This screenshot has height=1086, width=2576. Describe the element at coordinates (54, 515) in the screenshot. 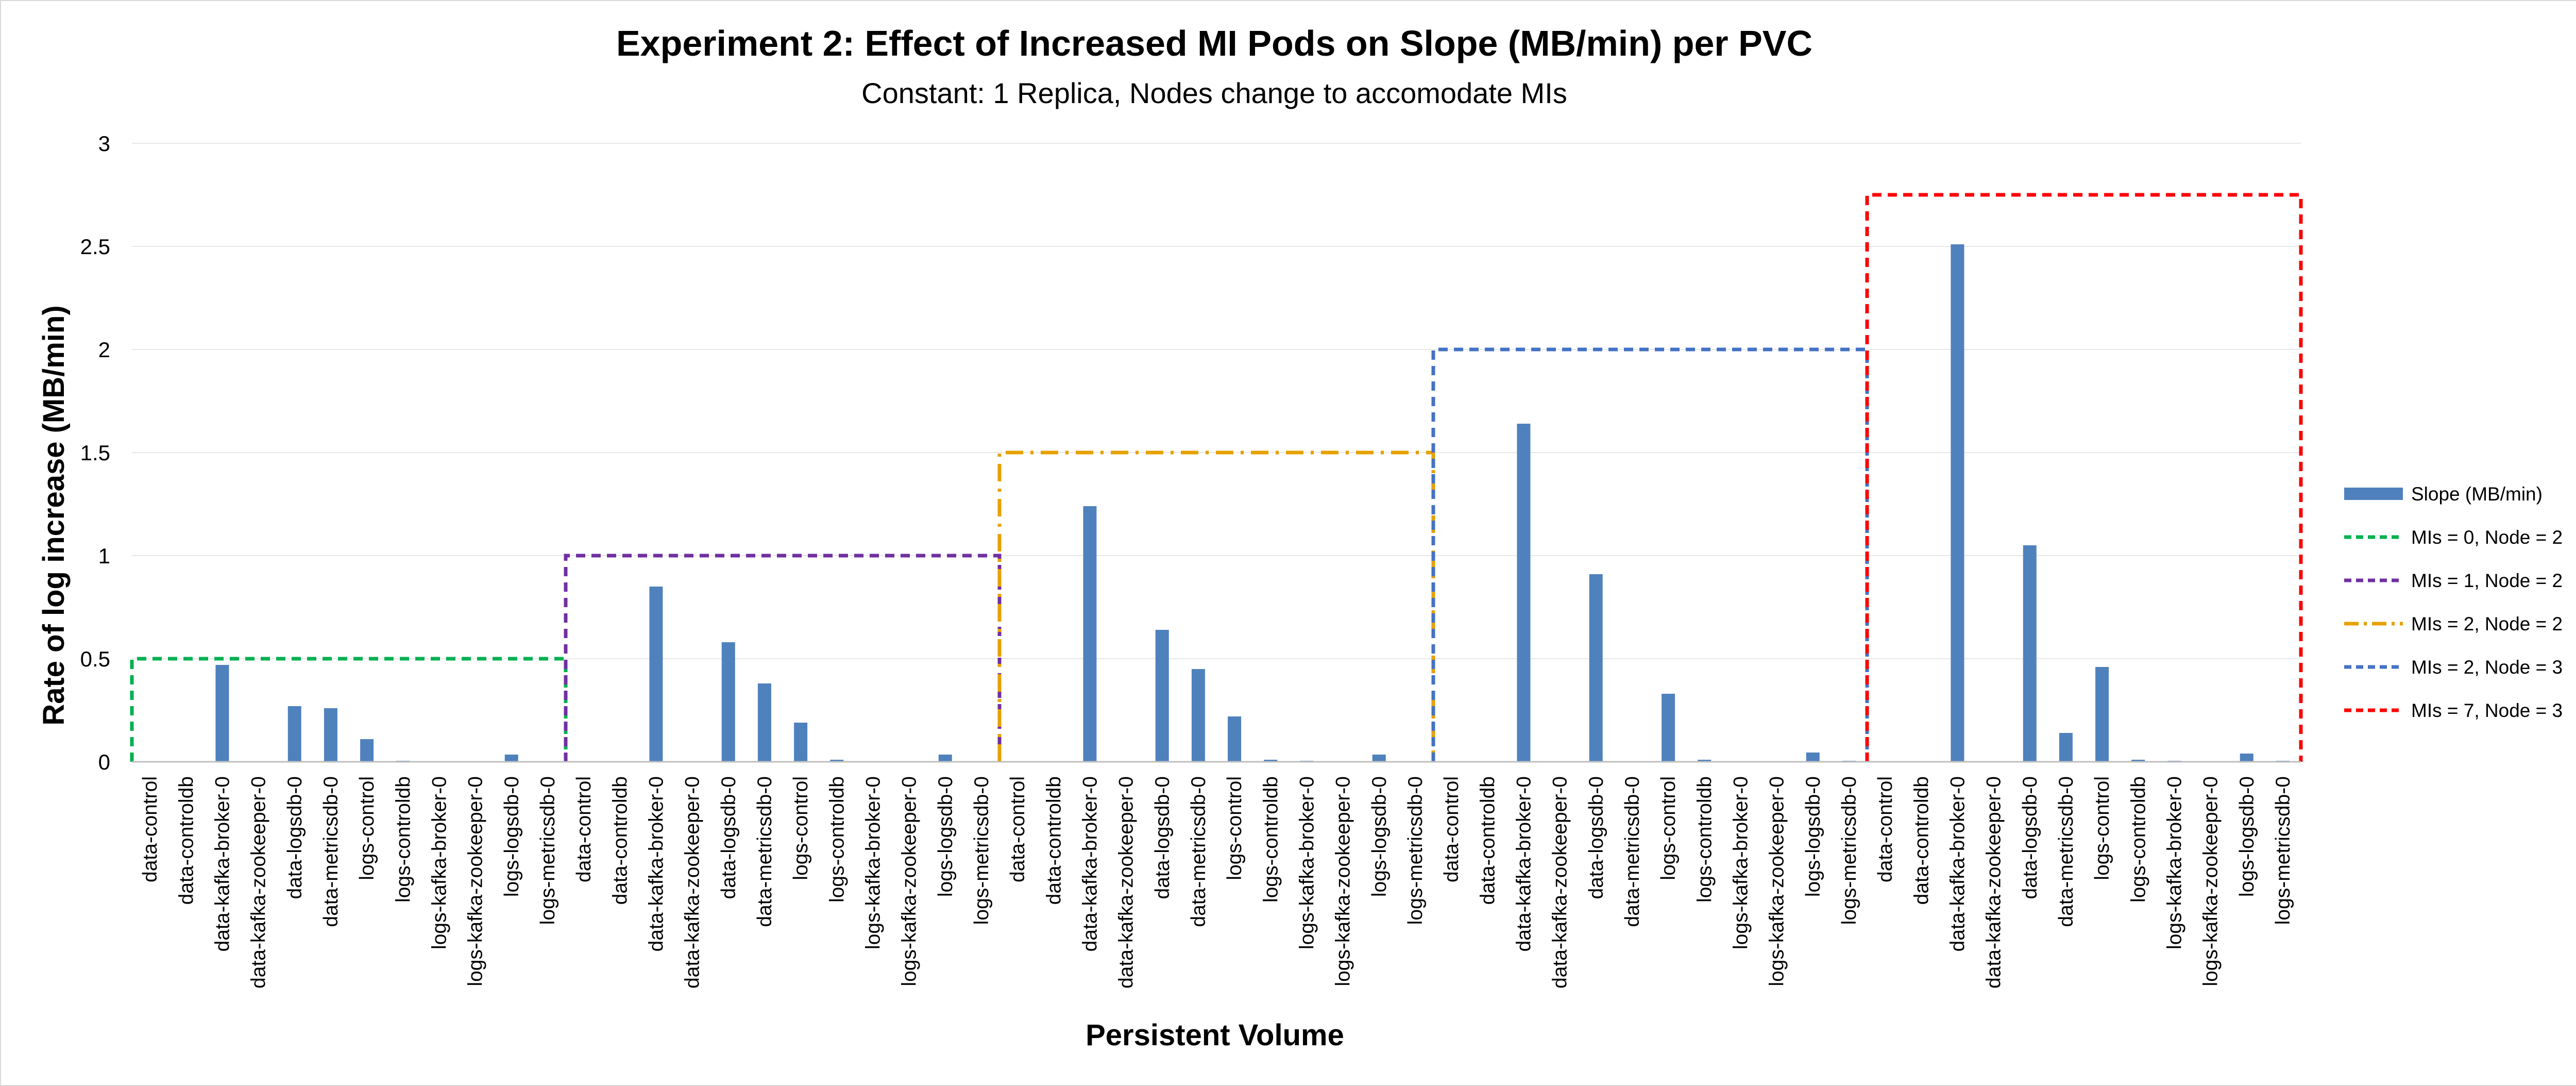

I see `y-axis-title: Rate of log increase (MB/min)` at that location.